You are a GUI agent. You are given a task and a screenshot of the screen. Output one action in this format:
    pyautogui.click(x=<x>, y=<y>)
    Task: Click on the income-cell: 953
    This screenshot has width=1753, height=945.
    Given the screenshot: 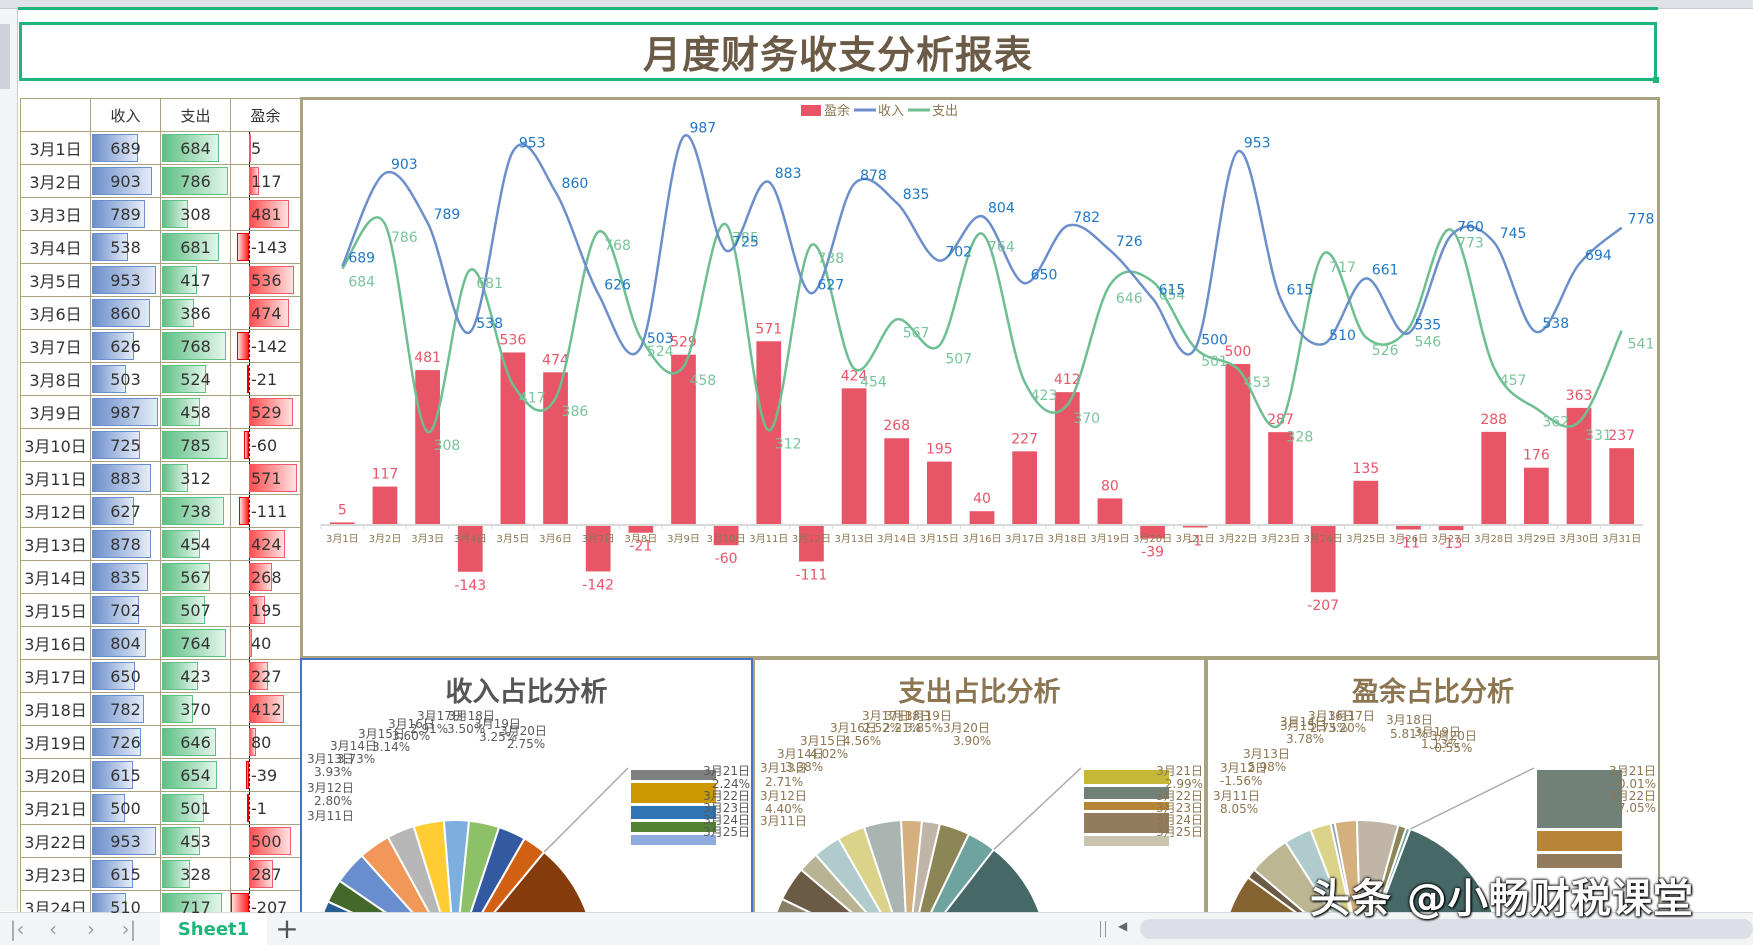 What is the action you would take?
    pyautogui.click(x=125, y=280)
    